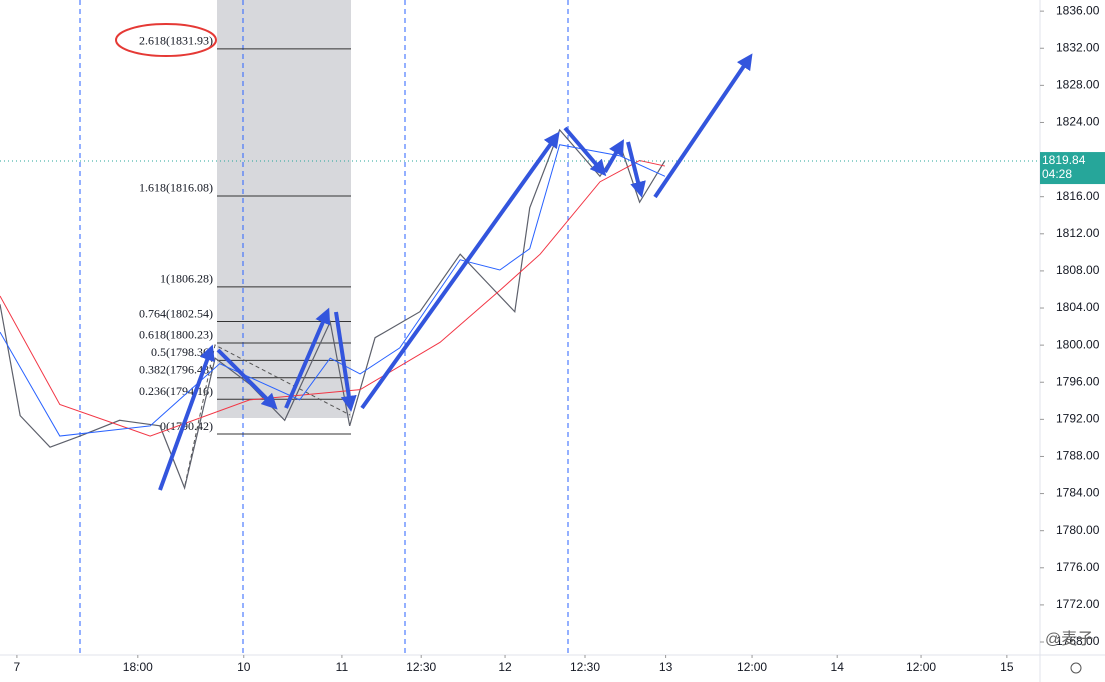  I want to click on x-tick-label: 15, so click(1007, 667).